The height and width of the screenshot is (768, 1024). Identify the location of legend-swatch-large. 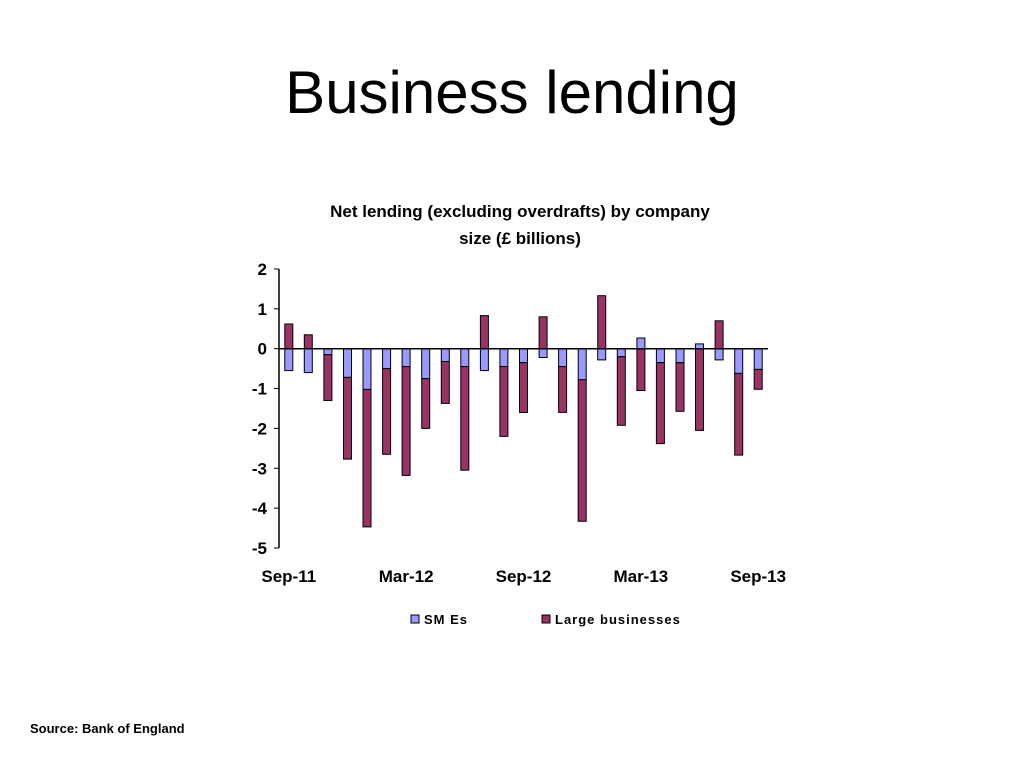
(546, 619).